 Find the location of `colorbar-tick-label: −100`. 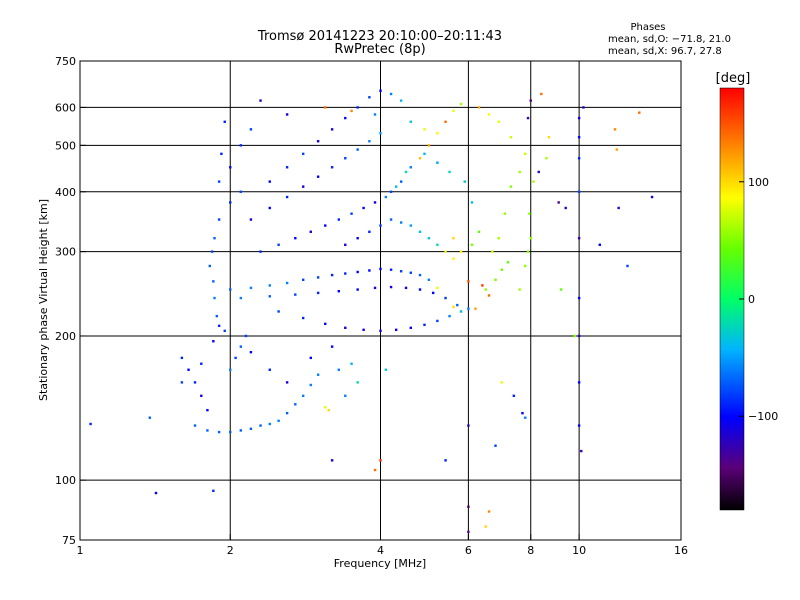

colorbar-tick-label: −100 is located at coordinates (763, 416).